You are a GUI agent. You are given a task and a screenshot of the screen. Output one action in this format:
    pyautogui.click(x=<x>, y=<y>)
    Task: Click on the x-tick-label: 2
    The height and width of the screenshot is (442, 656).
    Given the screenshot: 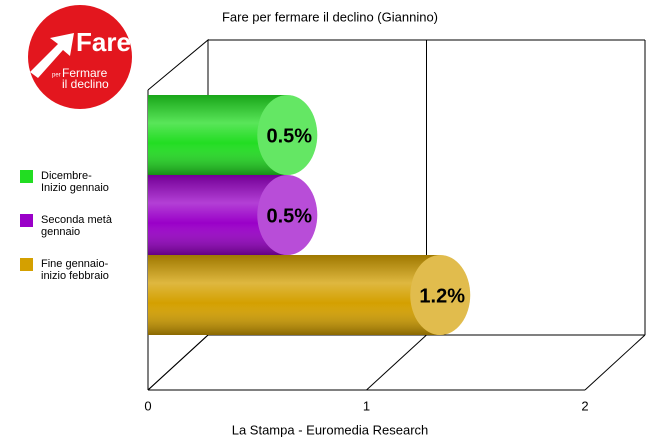 What is the action you would take?
    pyautogui.click(x=584, y=405)
    